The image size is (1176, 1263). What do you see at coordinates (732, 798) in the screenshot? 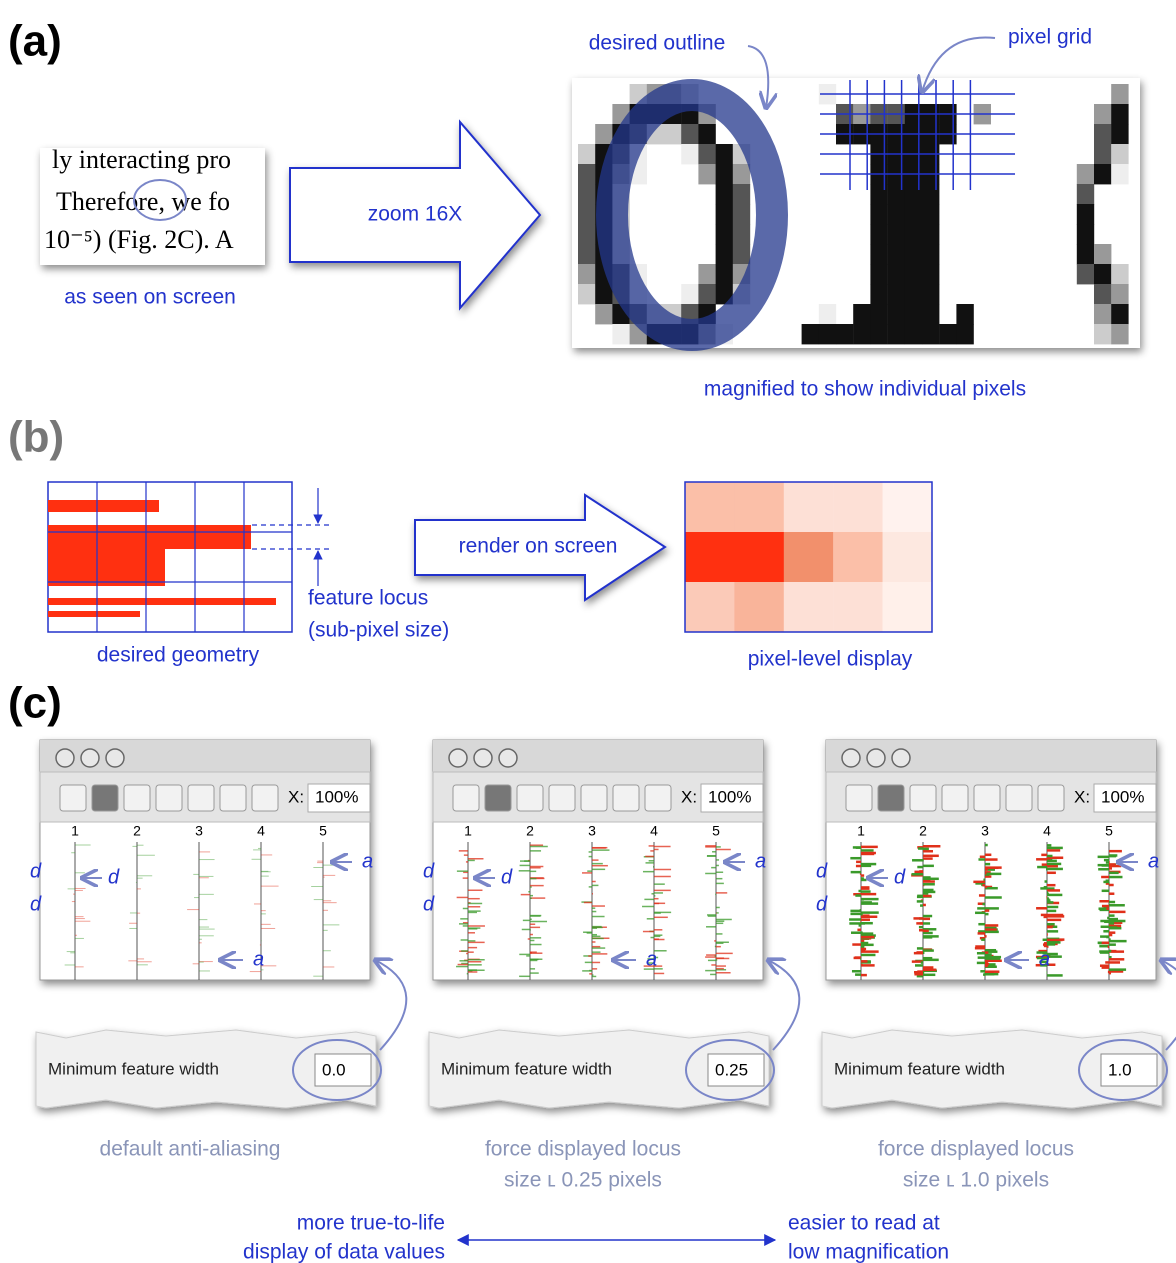
I see `zoom-field` at bounding box center [732, 798].